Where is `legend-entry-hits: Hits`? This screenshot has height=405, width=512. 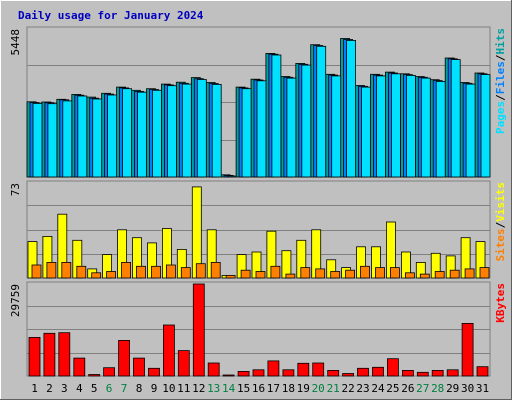
legend-entry-hits: Hits is located at coordinates (500, 41).